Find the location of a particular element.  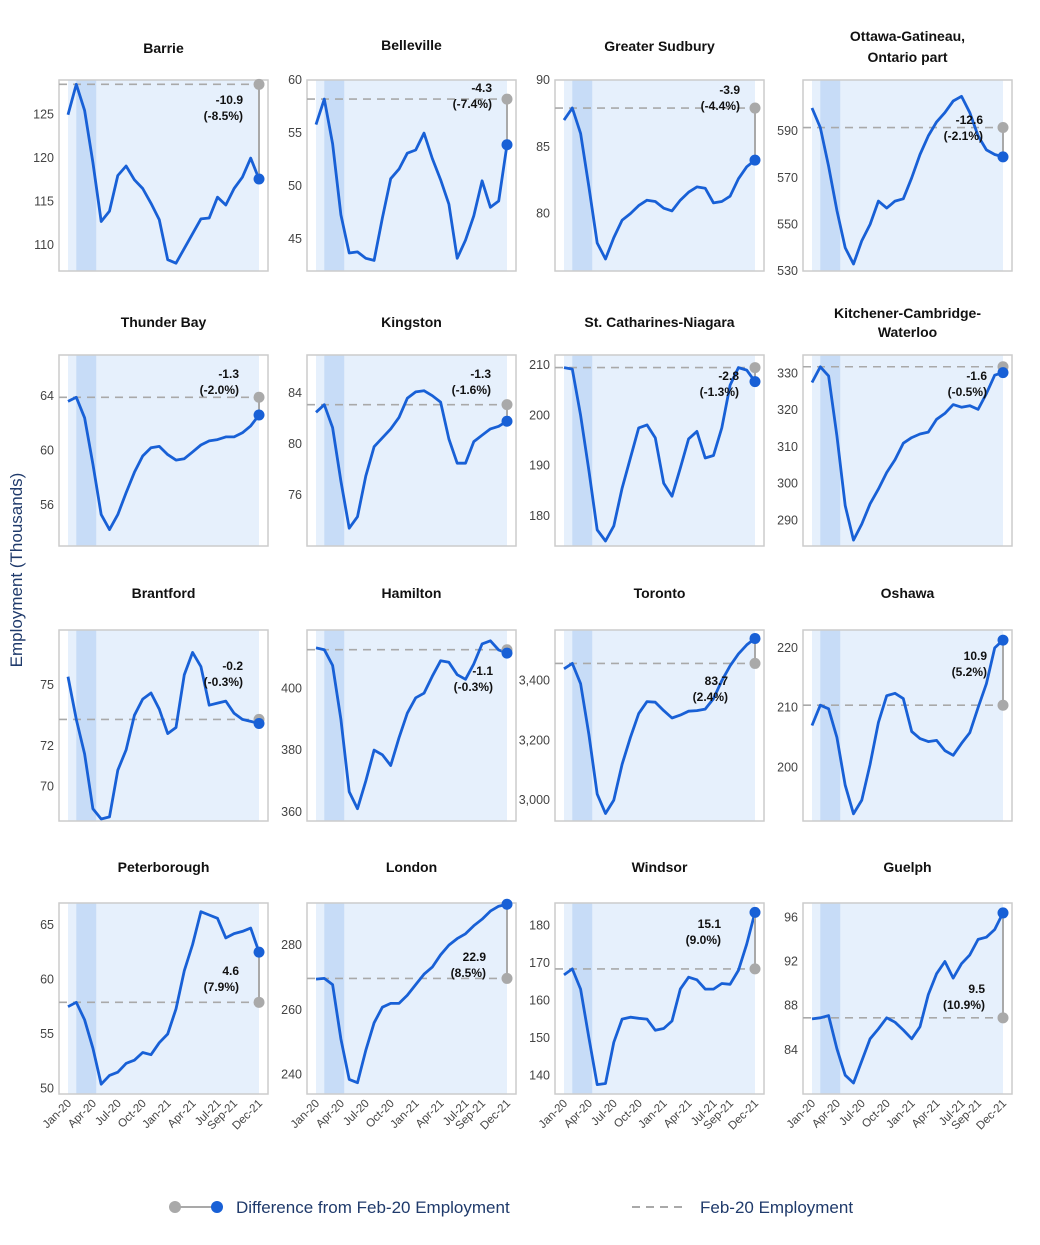

legend-baseline-dot is located at coordinates (175, 1207).